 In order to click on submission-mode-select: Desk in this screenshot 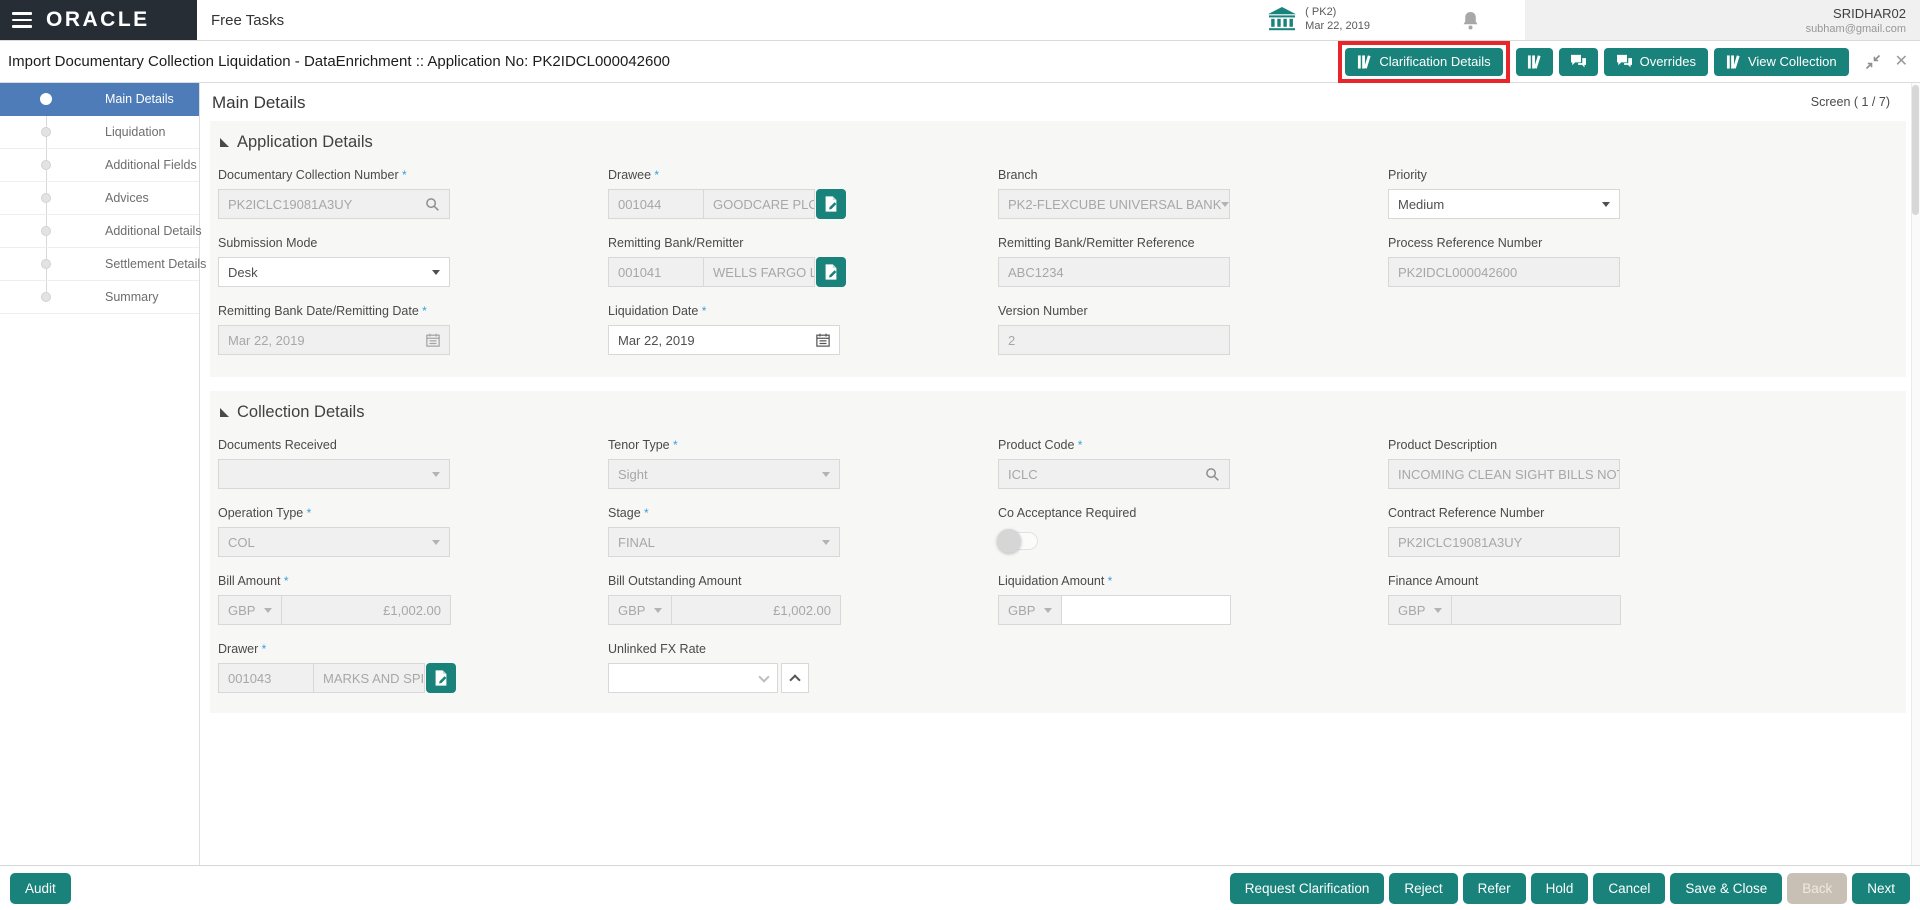, I will do `click(334, 272)`.